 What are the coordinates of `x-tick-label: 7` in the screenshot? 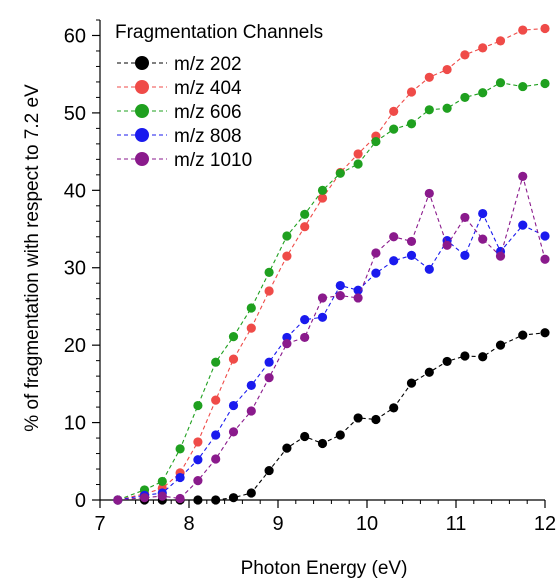 It's located at (99, 524).